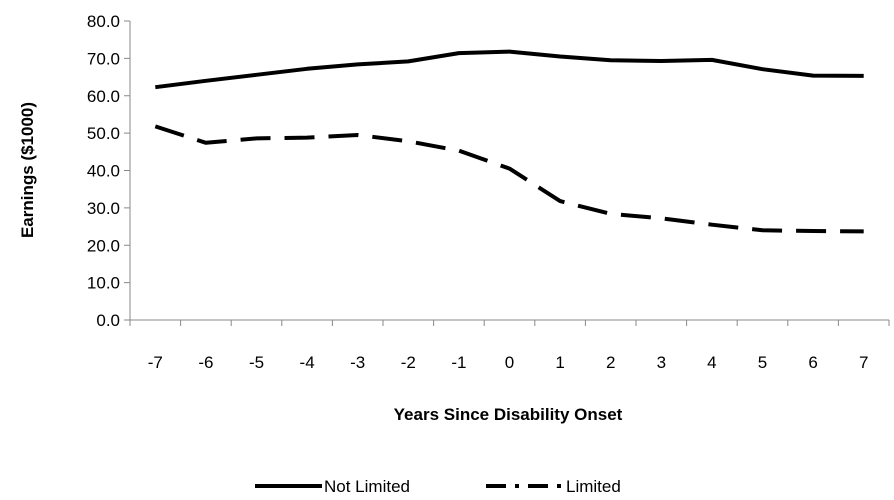  What do you see at coordinates (103, 208) in the screenshot?
I see `y-tick-label: 30.0` at bounding box center [103, 208].